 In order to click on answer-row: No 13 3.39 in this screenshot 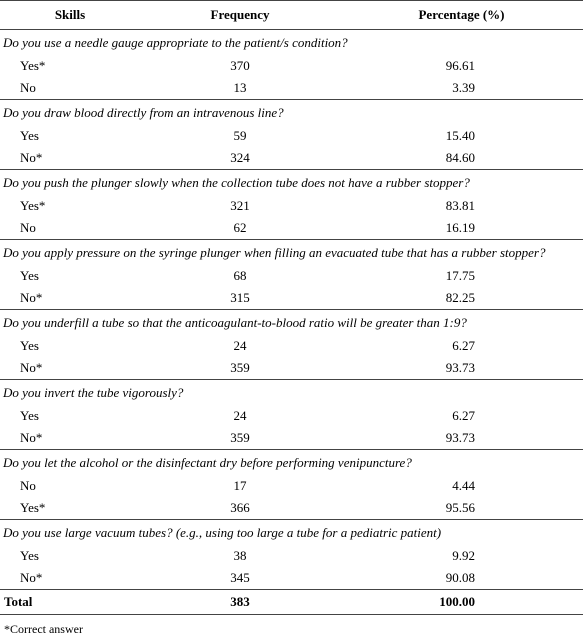, I will do `click(291, 88)`.